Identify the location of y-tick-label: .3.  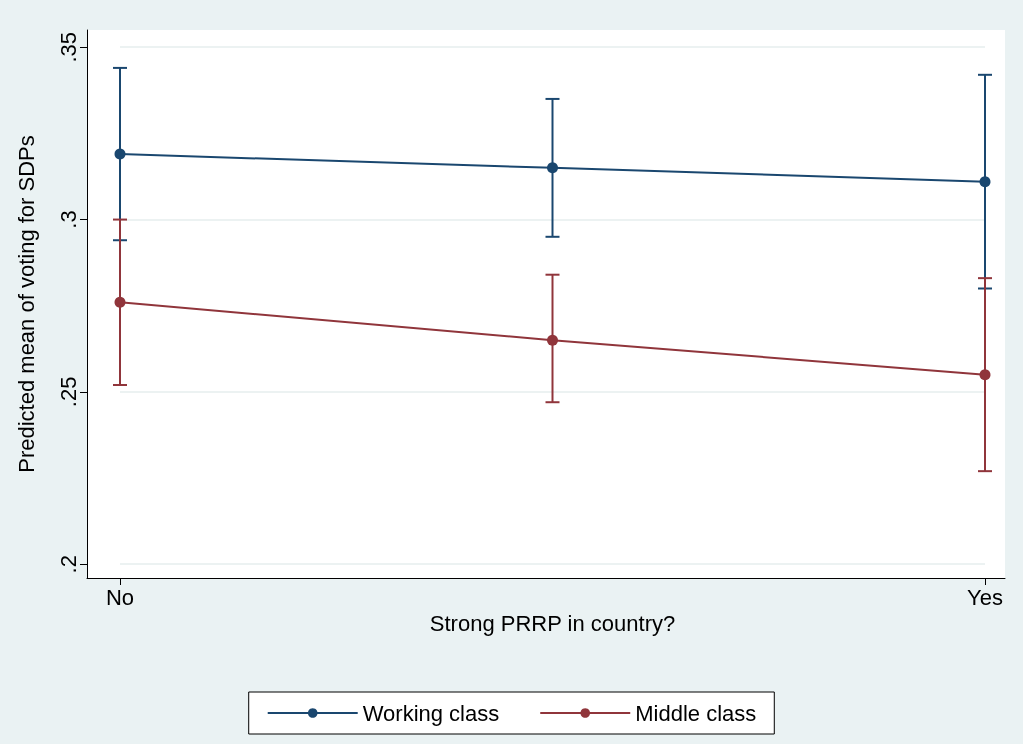
(68, 219).